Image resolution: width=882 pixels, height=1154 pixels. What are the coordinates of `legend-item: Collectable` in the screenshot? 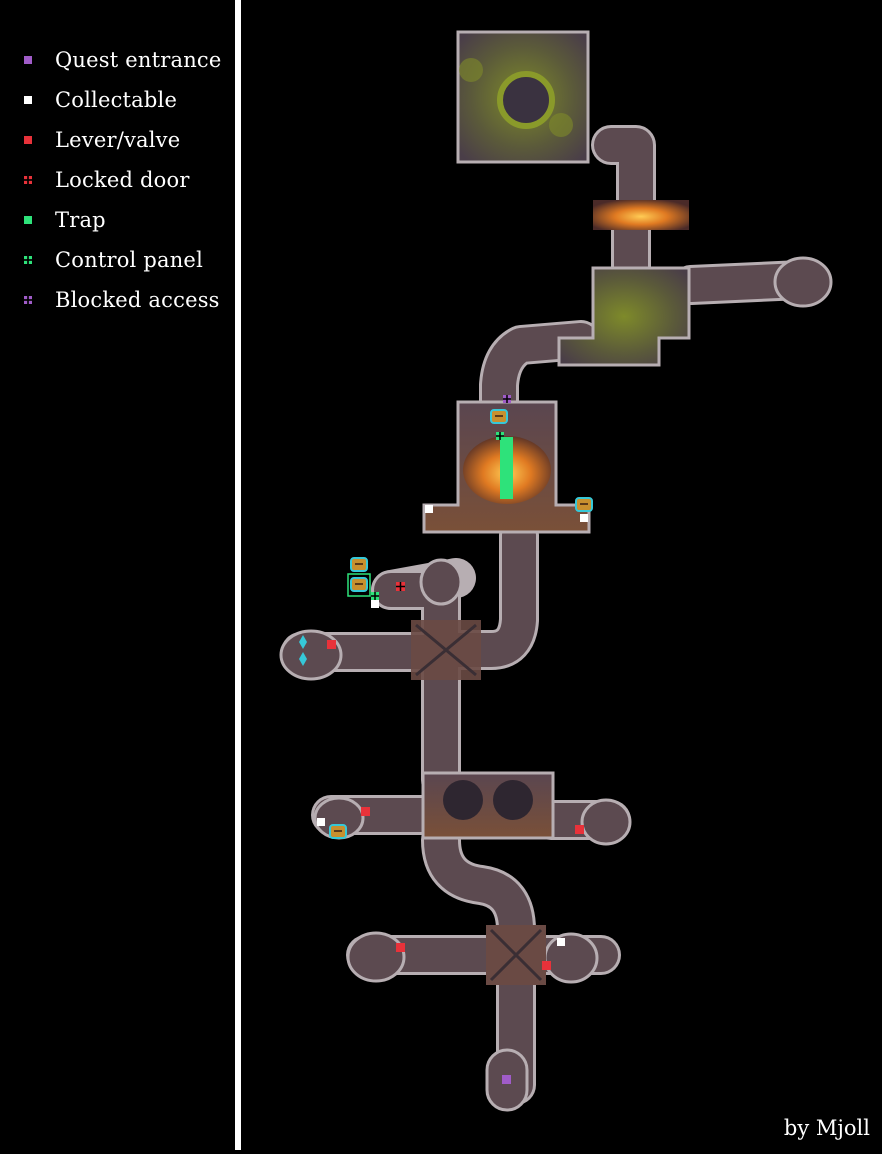 It's located at (100, 100).